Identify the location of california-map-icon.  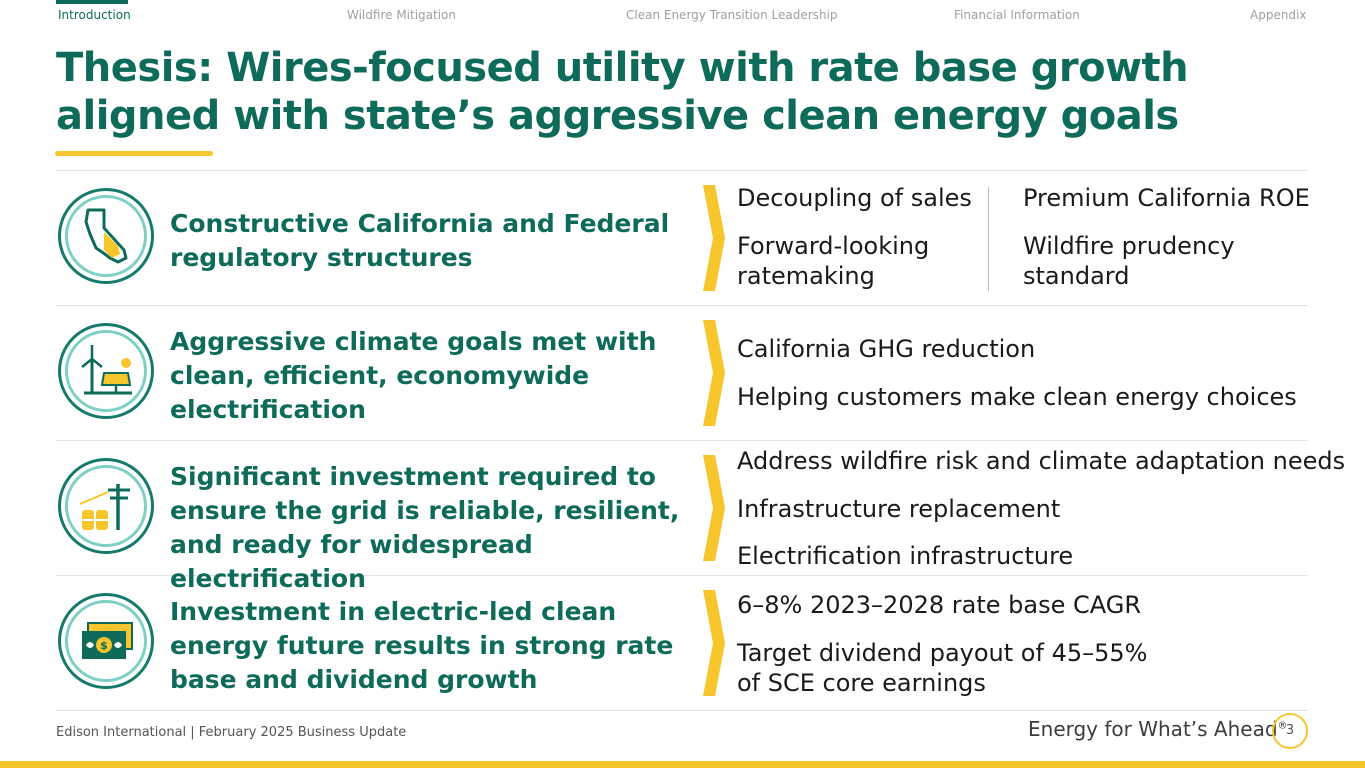
(106, 236).